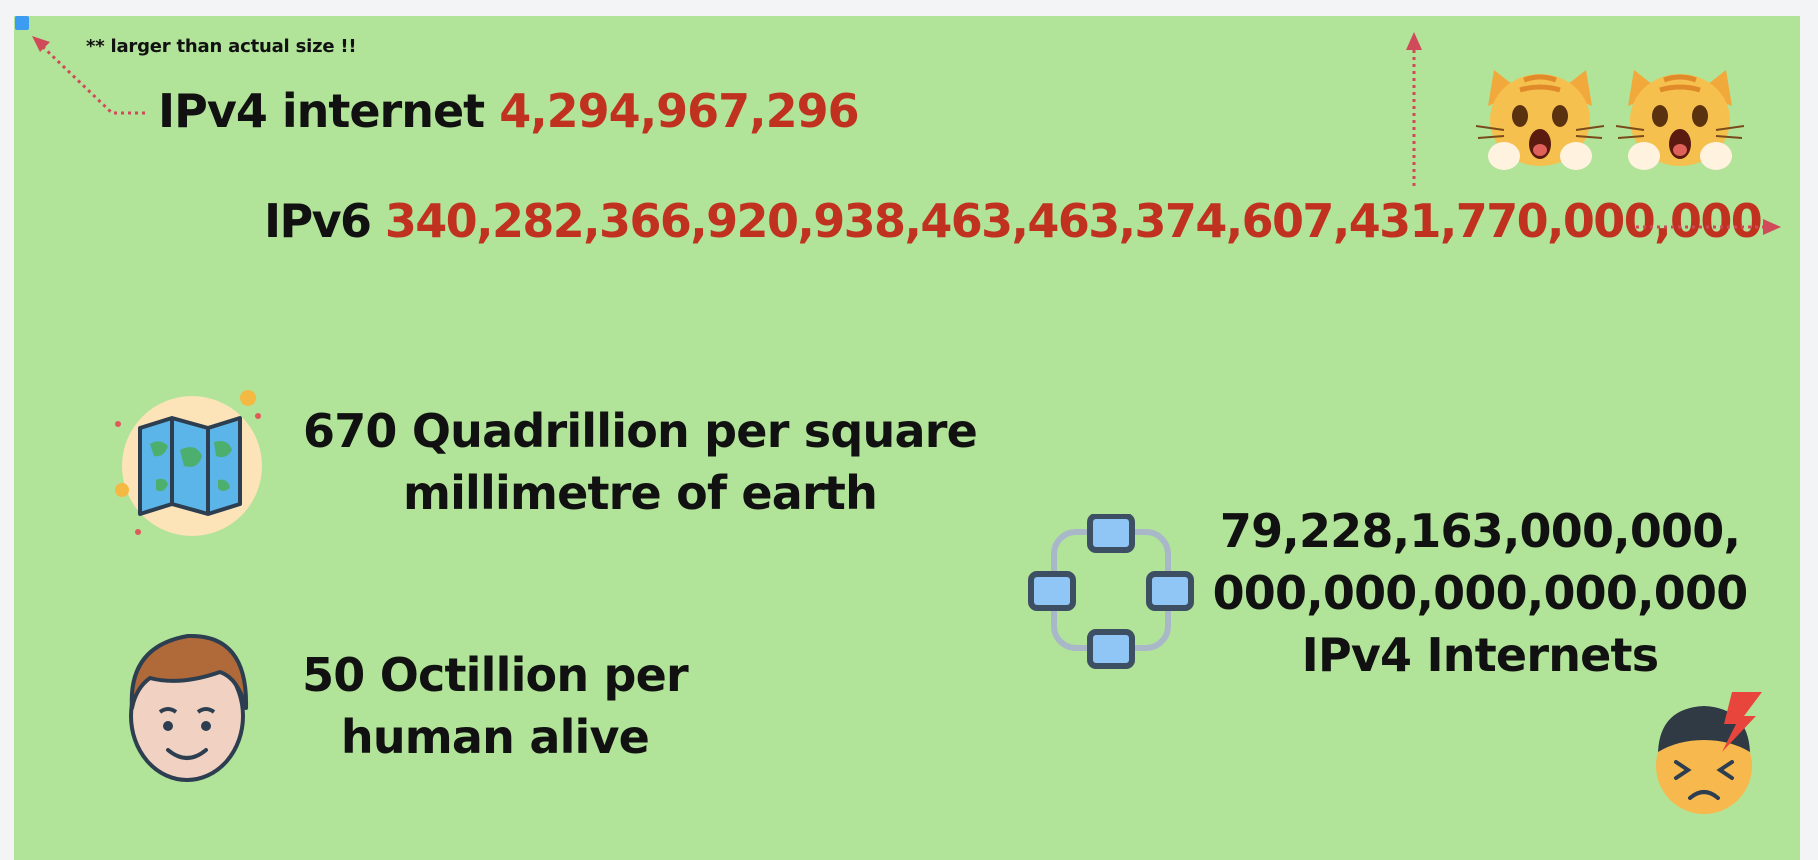 The image size is (1818, 860). I want to click on network-diagram-icon, so click(1111, 591).